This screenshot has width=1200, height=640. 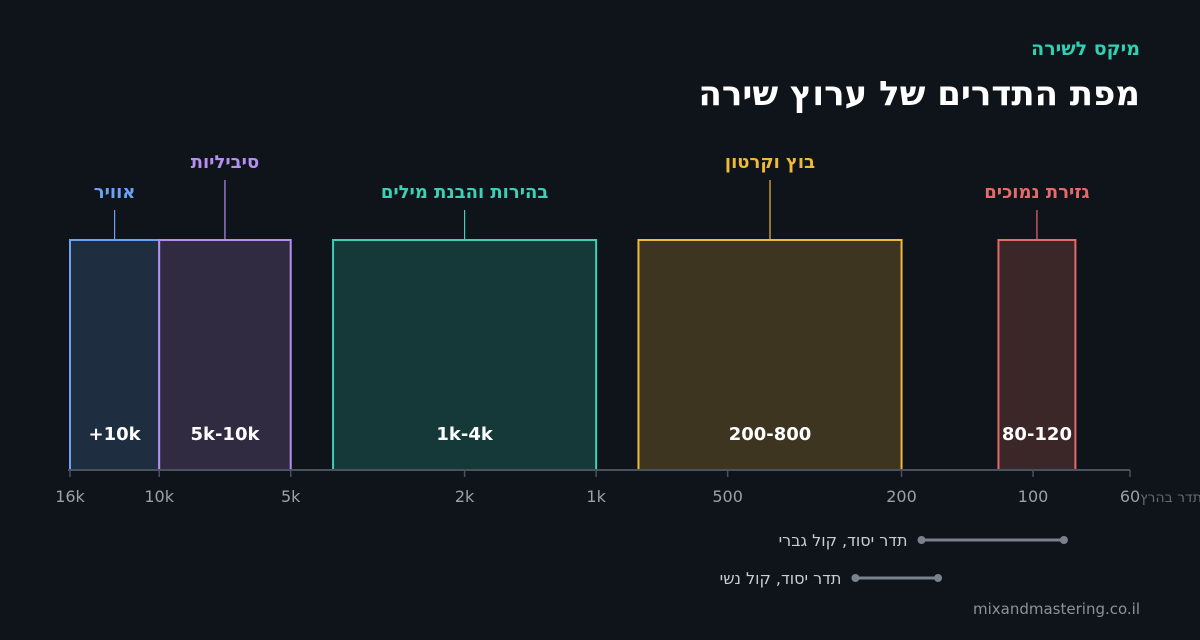 What do you see at coordinates (159, 496) in the screenshot?
I see `x-tick-label: 10k` at bounding box center [159, 496].